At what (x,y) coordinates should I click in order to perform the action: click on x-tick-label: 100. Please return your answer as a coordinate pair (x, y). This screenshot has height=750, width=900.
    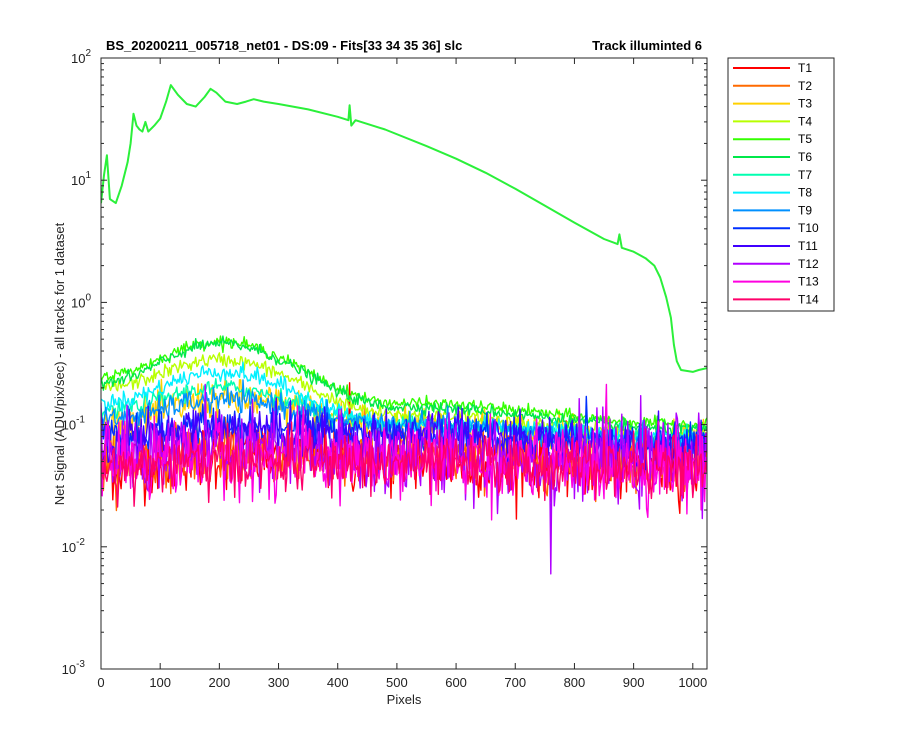
    Looking at the image, I should click on (160, 682).